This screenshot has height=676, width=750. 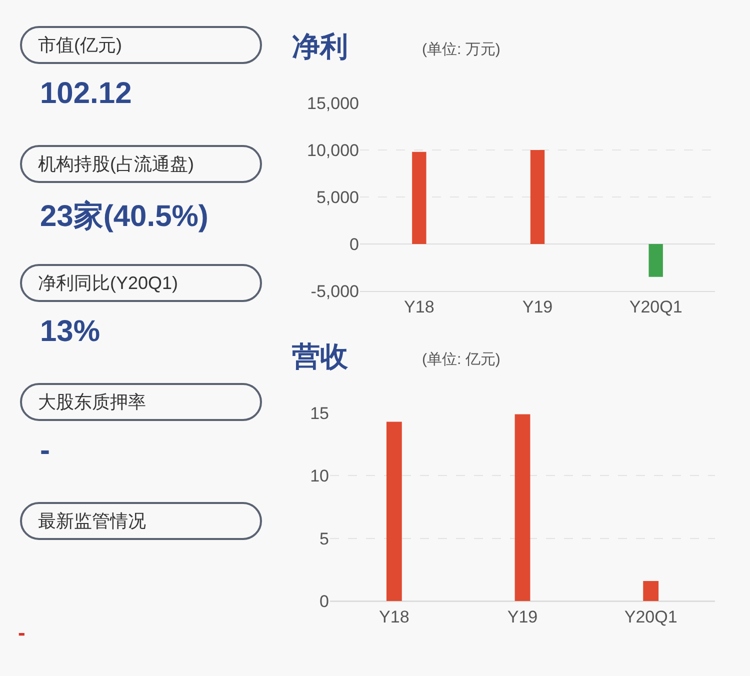 I want to click on chart-subtitle: (单位: 亿元), so click(x=461, y=359).